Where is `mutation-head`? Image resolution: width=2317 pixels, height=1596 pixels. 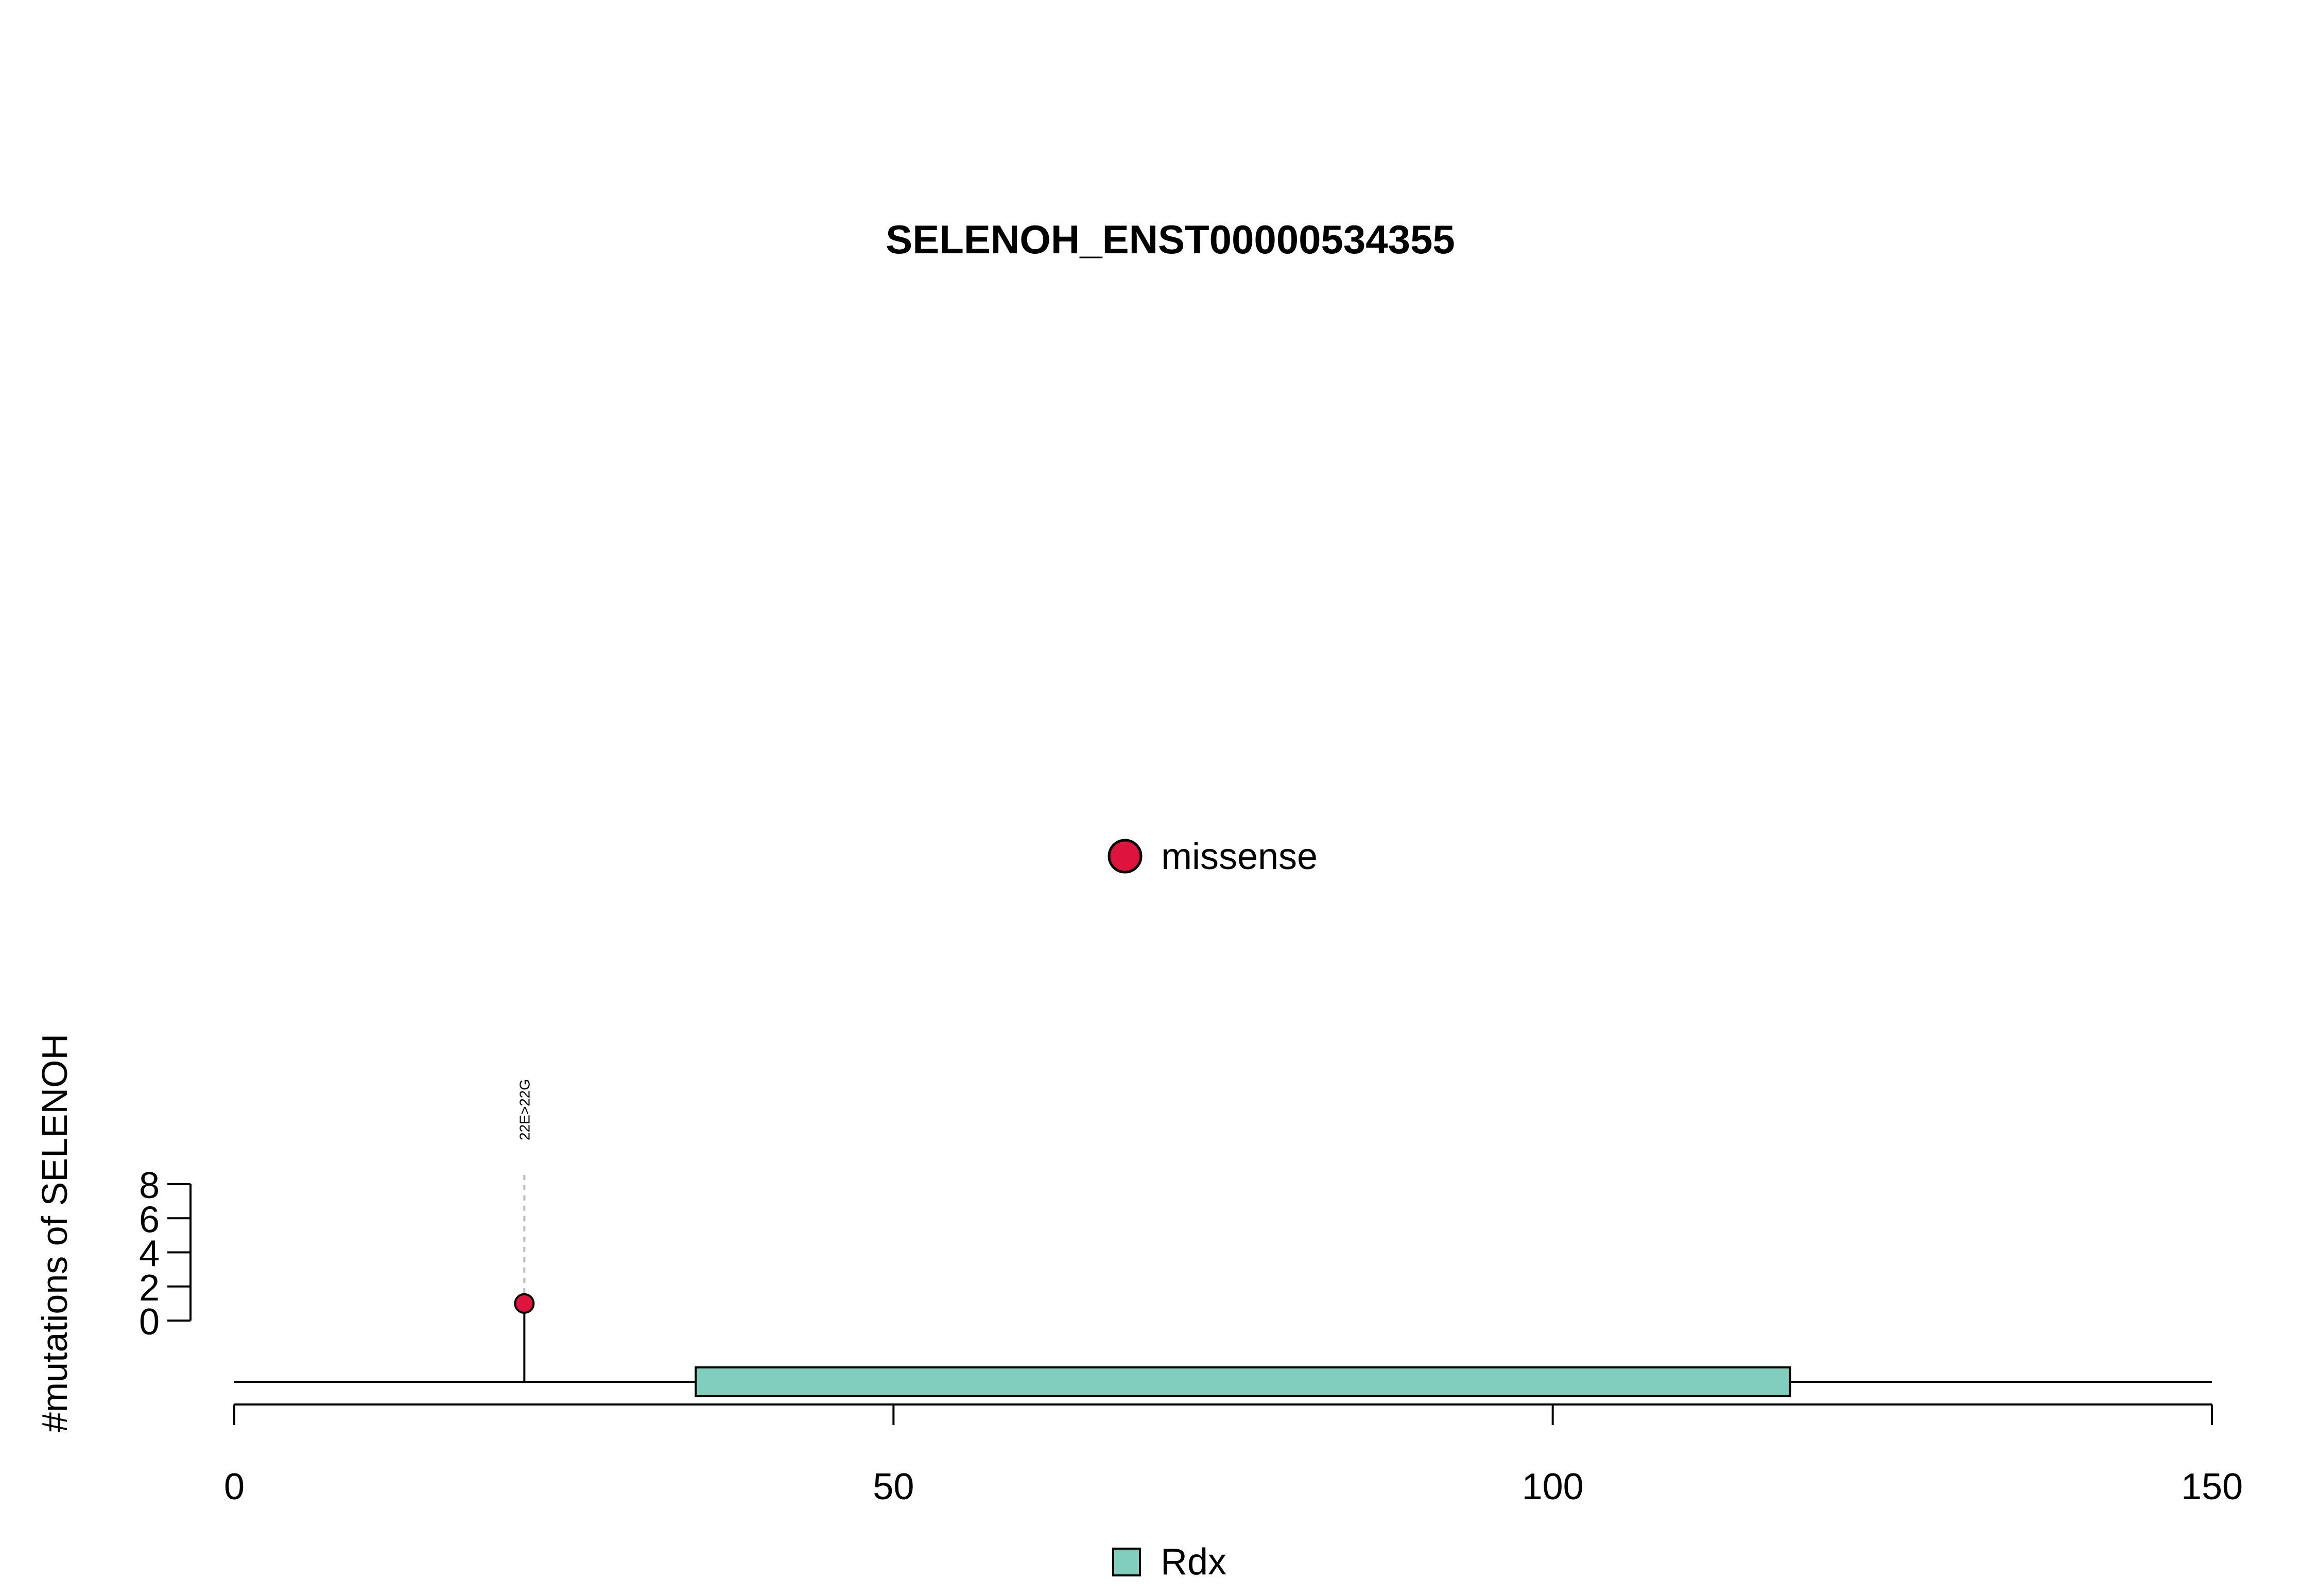
mutation-head is located at coordinates (524, 1303).